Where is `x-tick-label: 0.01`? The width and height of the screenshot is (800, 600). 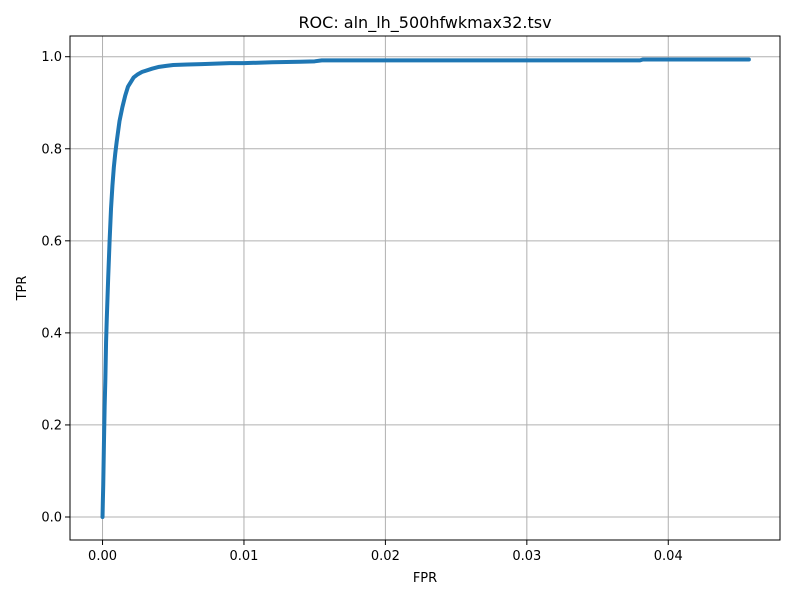
x-tick-label: 0.01 is located at coordinates (243, 556).